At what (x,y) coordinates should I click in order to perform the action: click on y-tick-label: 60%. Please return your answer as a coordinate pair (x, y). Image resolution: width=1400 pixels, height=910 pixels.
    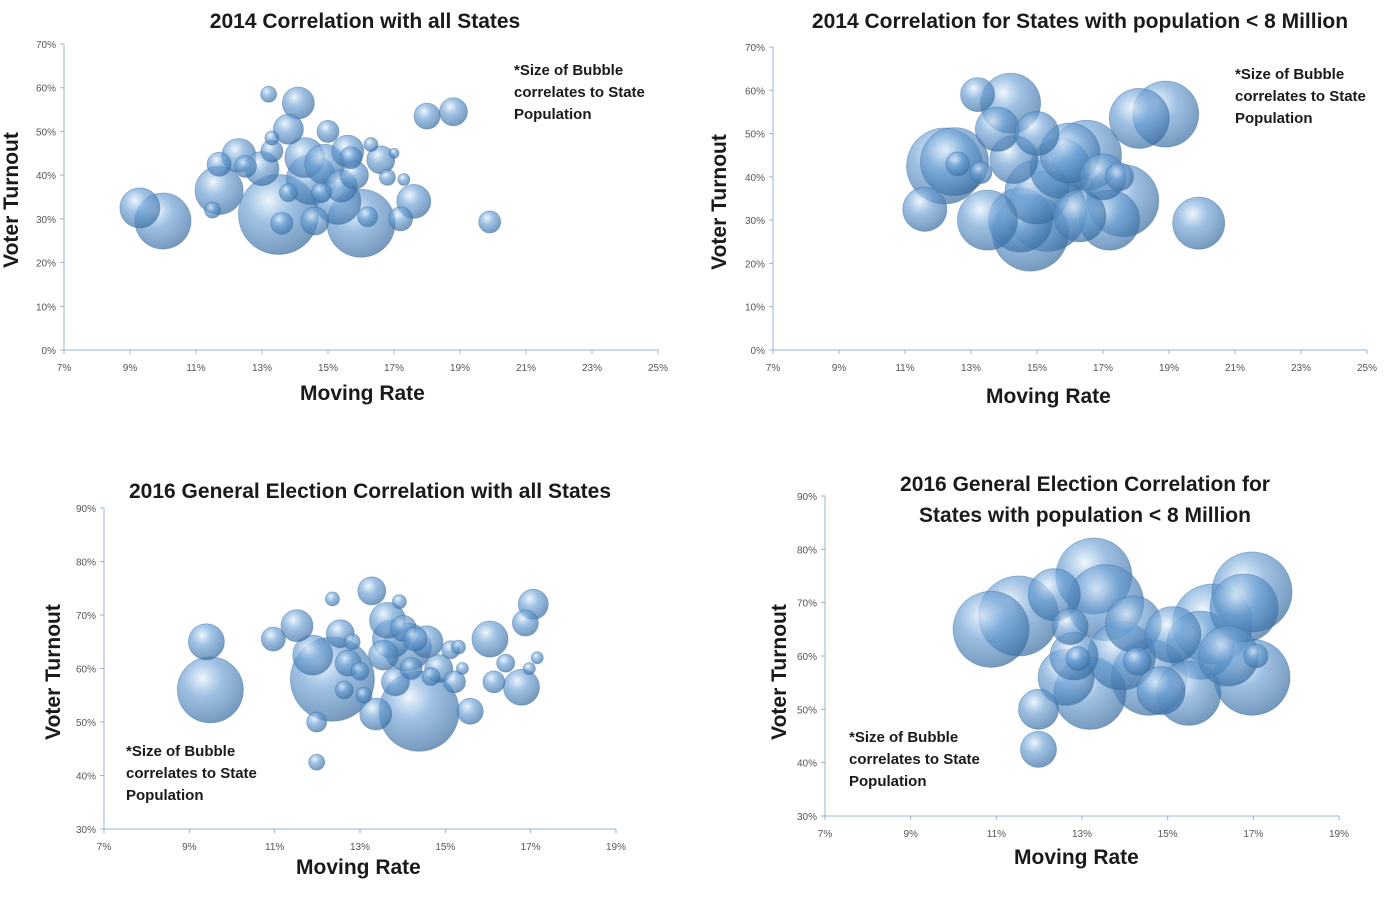
    Looking at the image, I should click on (46, 89).